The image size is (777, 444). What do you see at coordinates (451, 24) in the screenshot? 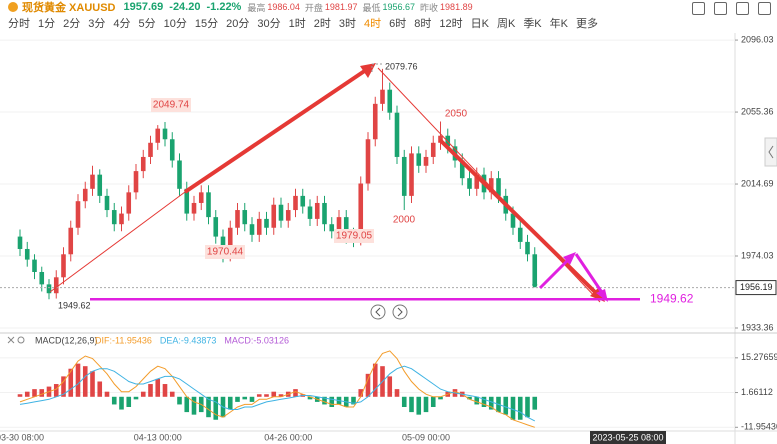
I see `period-tab: 12时` at bounding box center [451, 24].